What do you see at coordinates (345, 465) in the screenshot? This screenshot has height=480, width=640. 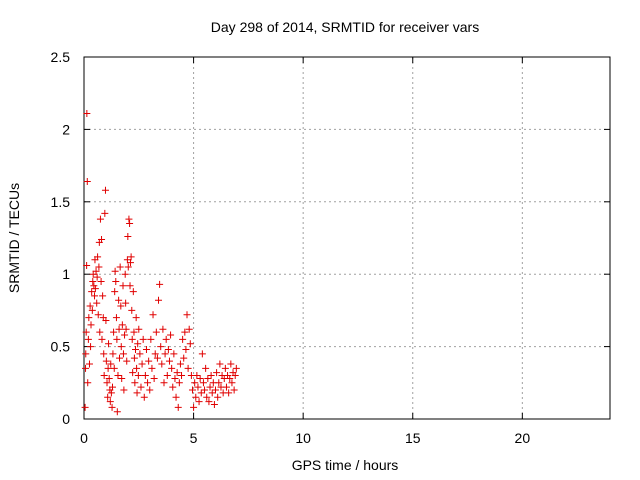 I see `x-axis-label: GPS time / hours` at bounding box center [345, 465].